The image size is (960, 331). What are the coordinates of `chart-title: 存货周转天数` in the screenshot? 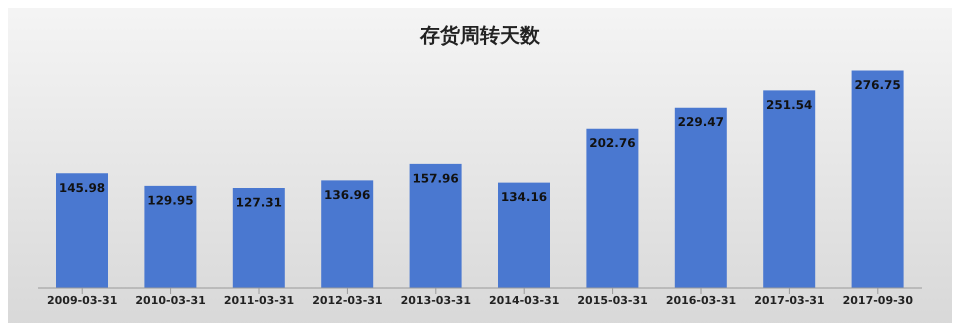 It's located at (479, 35).